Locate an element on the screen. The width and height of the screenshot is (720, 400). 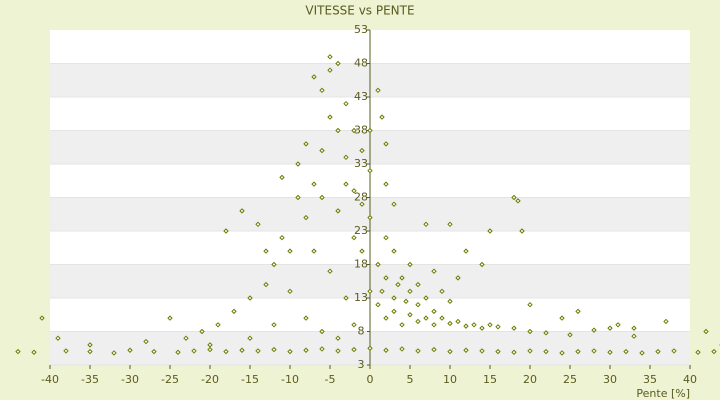
x-tick-label: 35 is located at coordinates (650, 379).